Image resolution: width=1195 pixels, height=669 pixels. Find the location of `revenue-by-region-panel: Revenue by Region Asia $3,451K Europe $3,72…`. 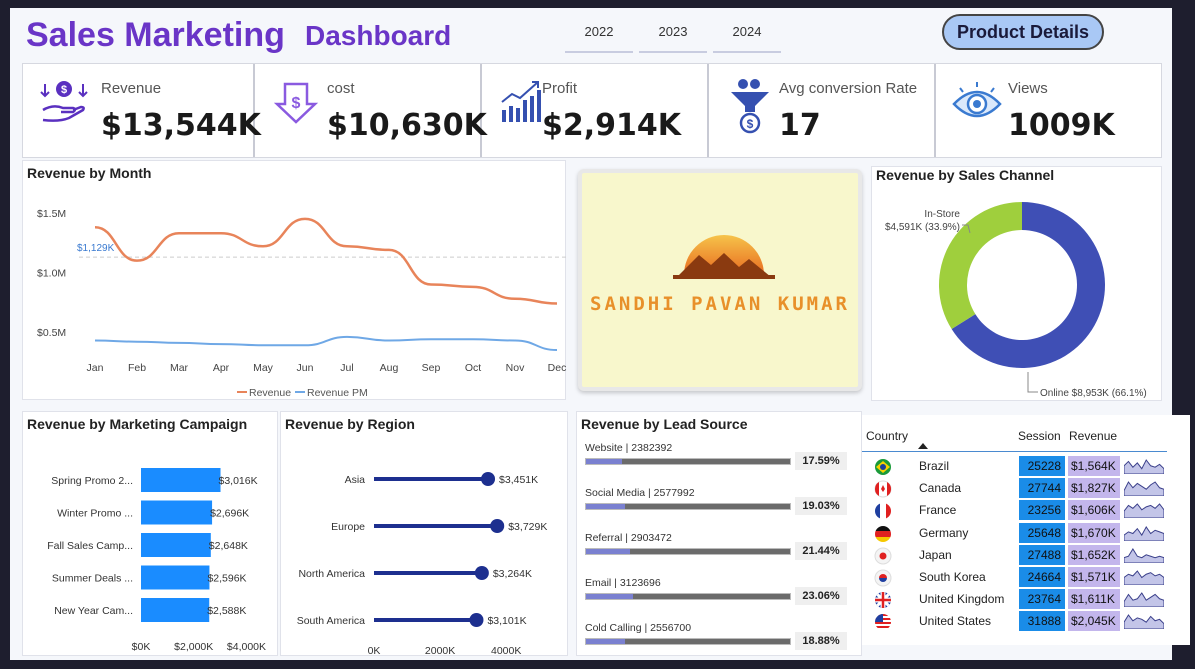

revenue-by-region-panel: Revenue by Region Asia $3,451K Europe $3,72… is located at coordinates (424, 534).